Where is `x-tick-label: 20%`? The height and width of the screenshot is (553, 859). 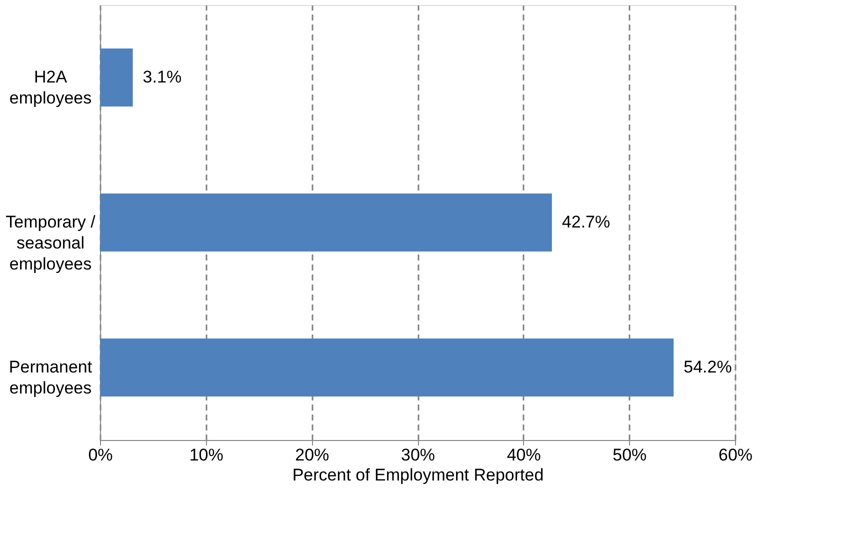 x-tick-label: 20% is located at coordinates (312, 455).